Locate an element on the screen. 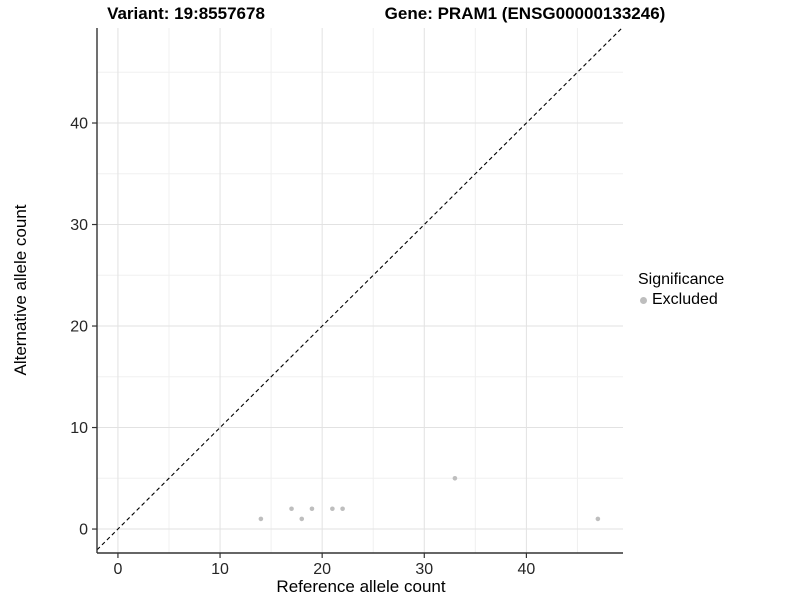 This screenshot has height=600, width=800. excluded-point-icon is located at coordinates (643, 300).